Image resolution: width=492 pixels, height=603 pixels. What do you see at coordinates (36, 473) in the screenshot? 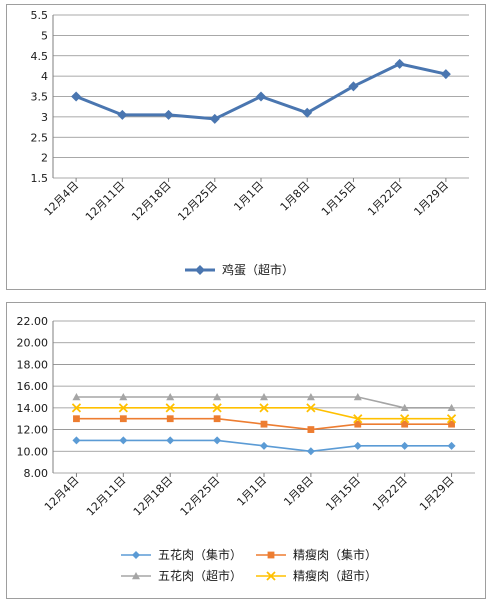
I see `y-tick-label: 8.00` at bounding box center [36, 473].